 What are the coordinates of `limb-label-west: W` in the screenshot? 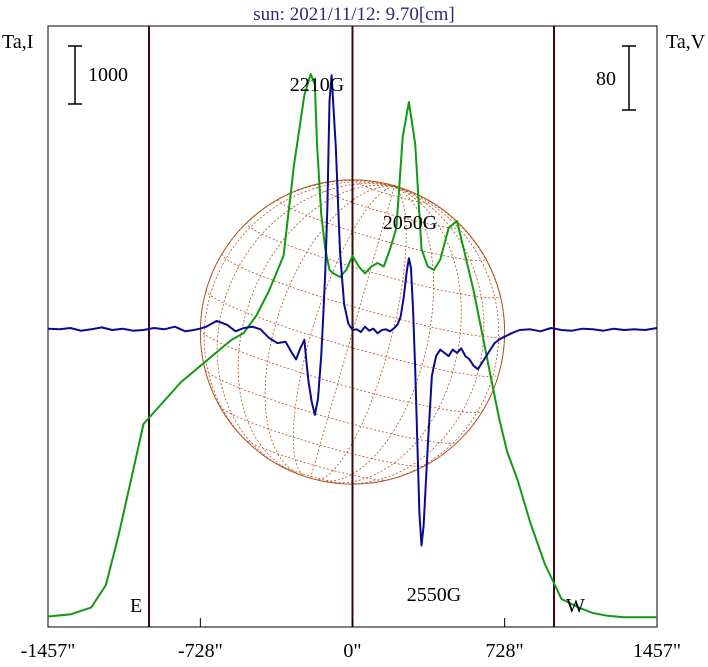 It's located at (575, 606).